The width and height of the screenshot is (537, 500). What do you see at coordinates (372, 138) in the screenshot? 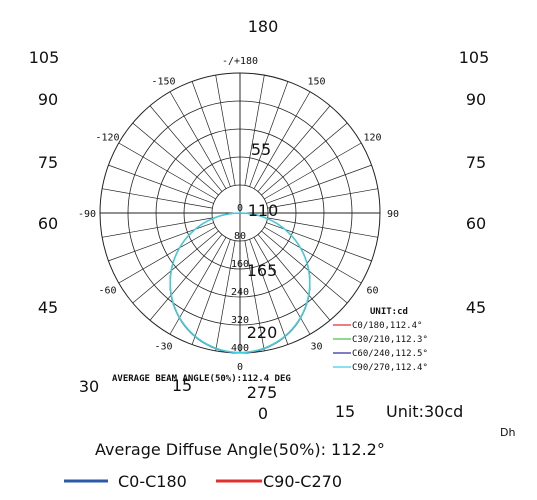
I see `outer-angle-label: 120` at bounding box center [372, 138].